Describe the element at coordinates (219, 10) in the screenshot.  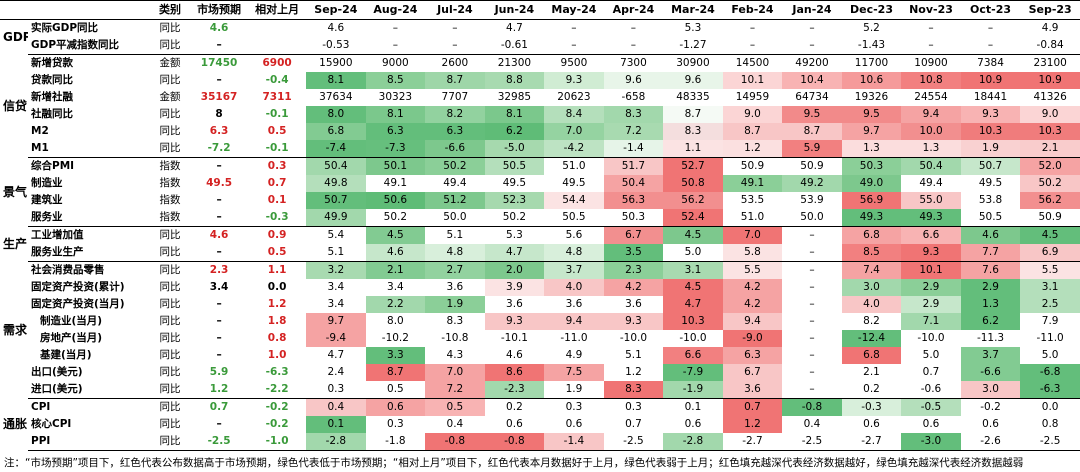
I see `expectation-header: 市场预期` at that location.